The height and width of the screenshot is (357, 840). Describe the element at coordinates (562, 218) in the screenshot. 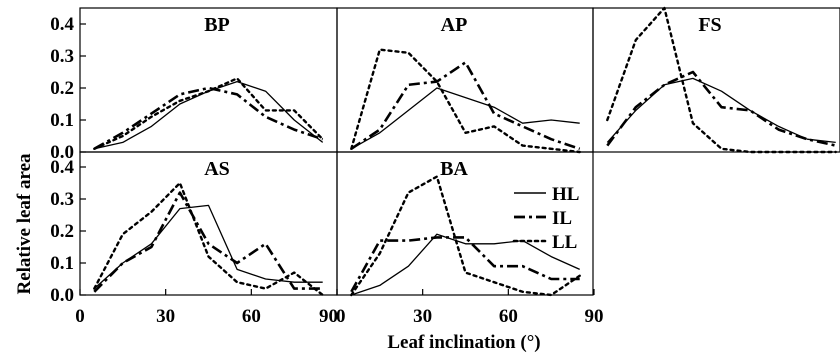

I see `legend-label-il: IL` at that location.